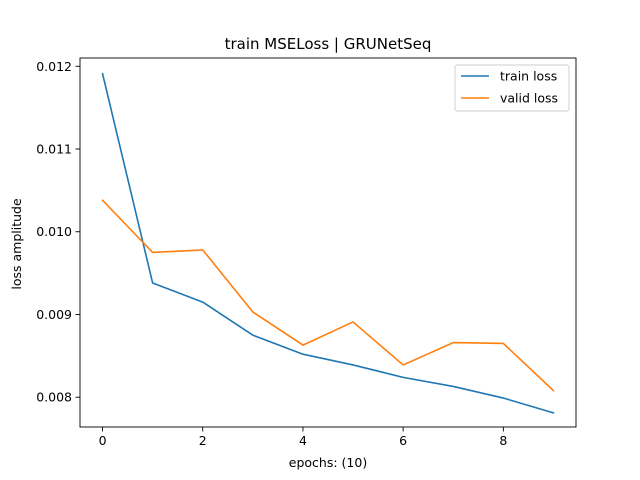 This screenshot has height=480, width=640. I want to click on chart-title: train MSELoss | GRUNetSeq, so click(328, 44).